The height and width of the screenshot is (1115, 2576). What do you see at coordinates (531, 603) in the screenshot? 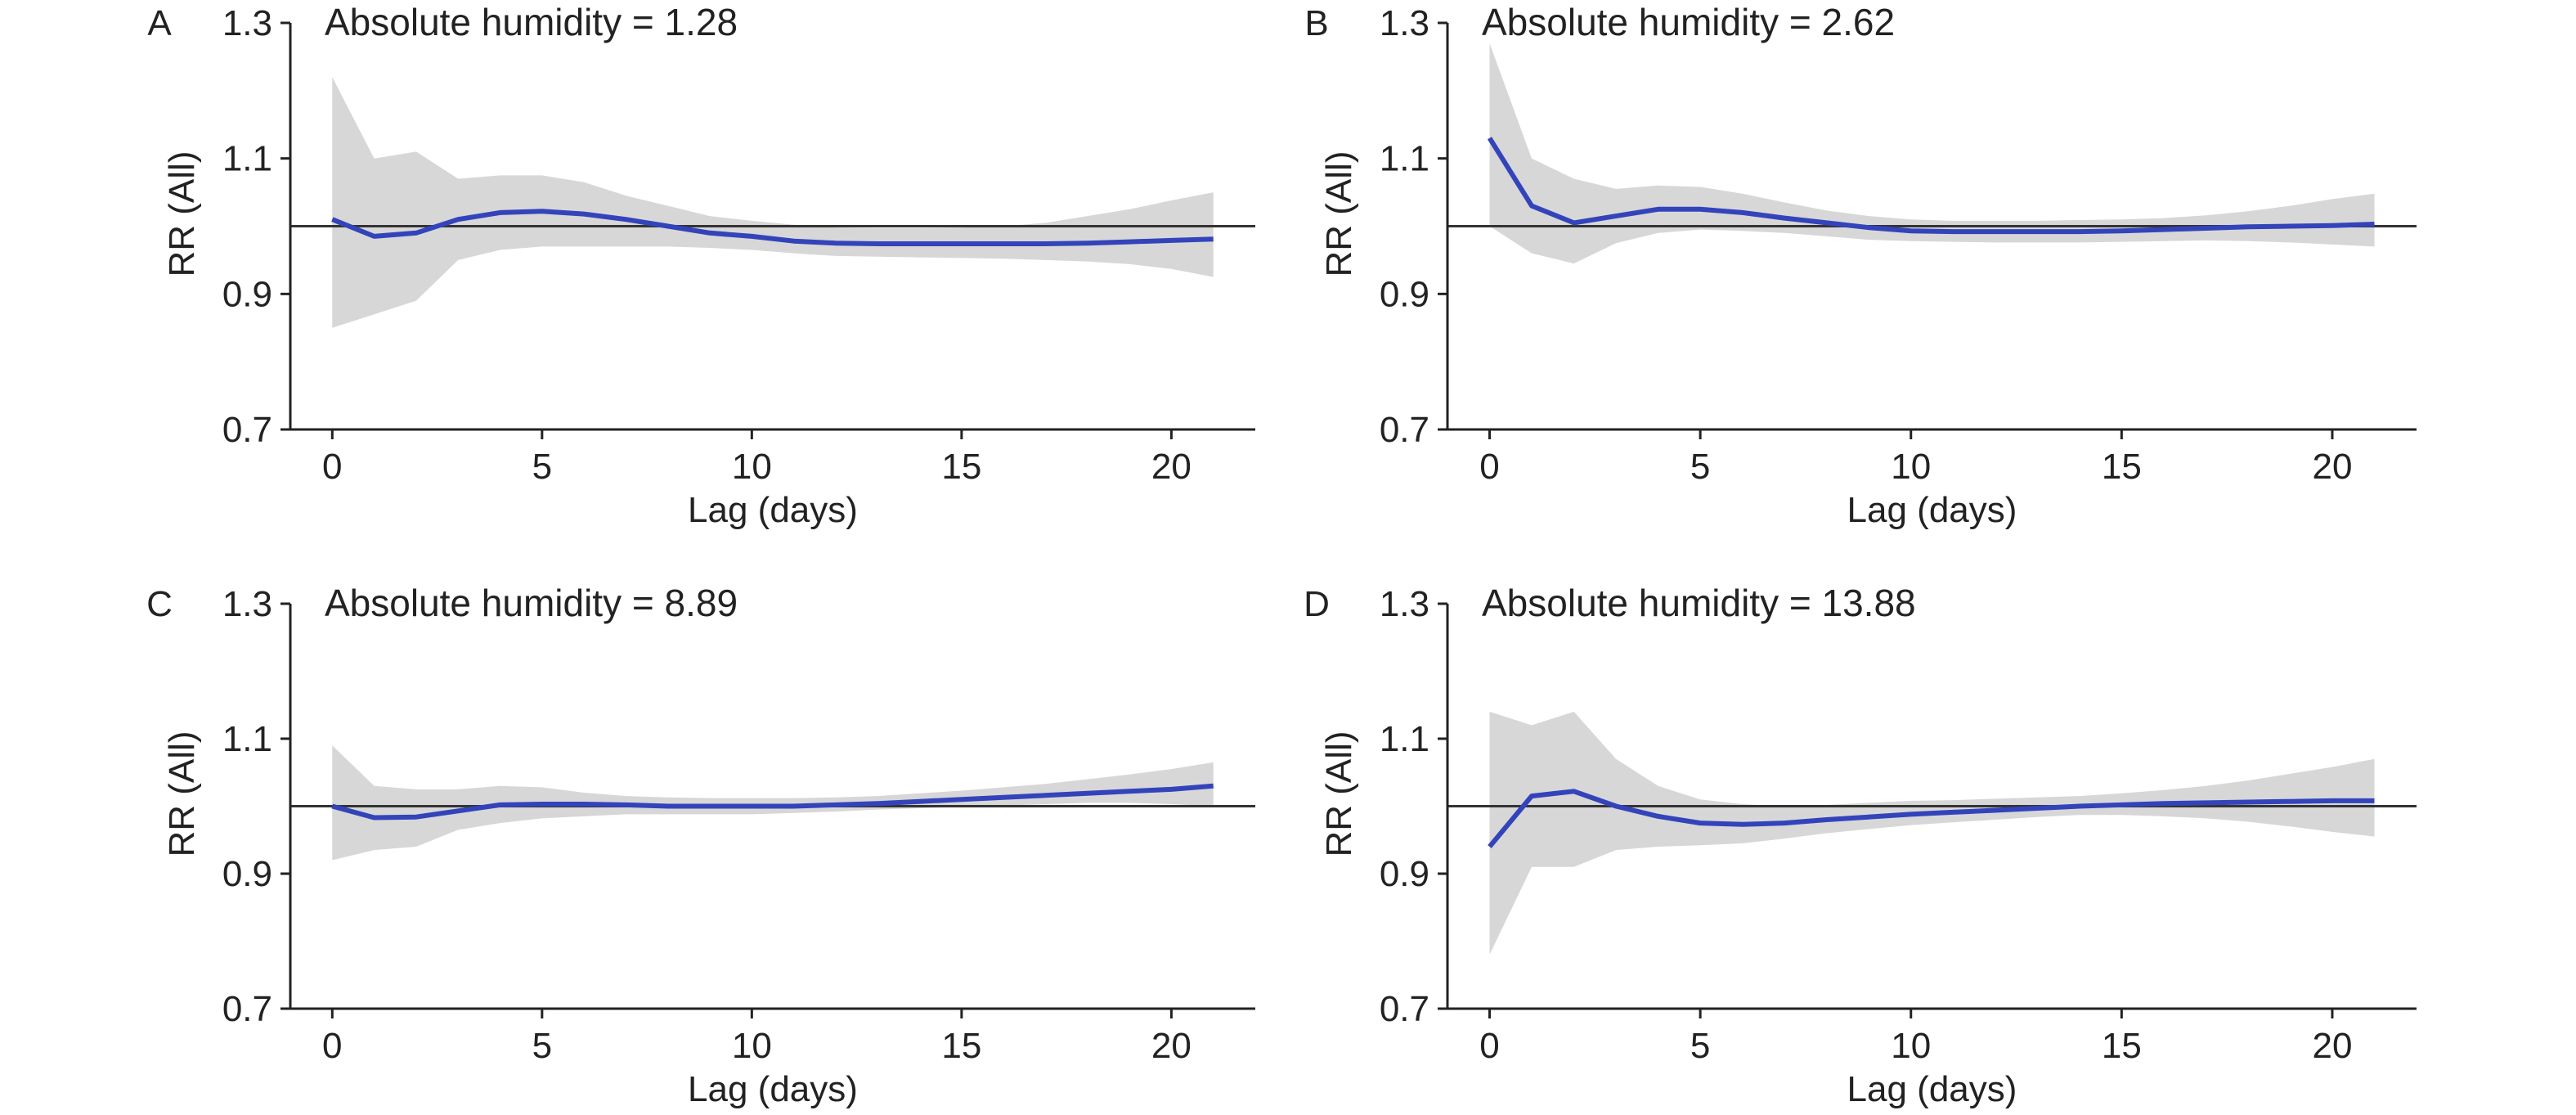
I see `panel-title: Absolute humidity = 8.89` at bounding box center [531, 603].